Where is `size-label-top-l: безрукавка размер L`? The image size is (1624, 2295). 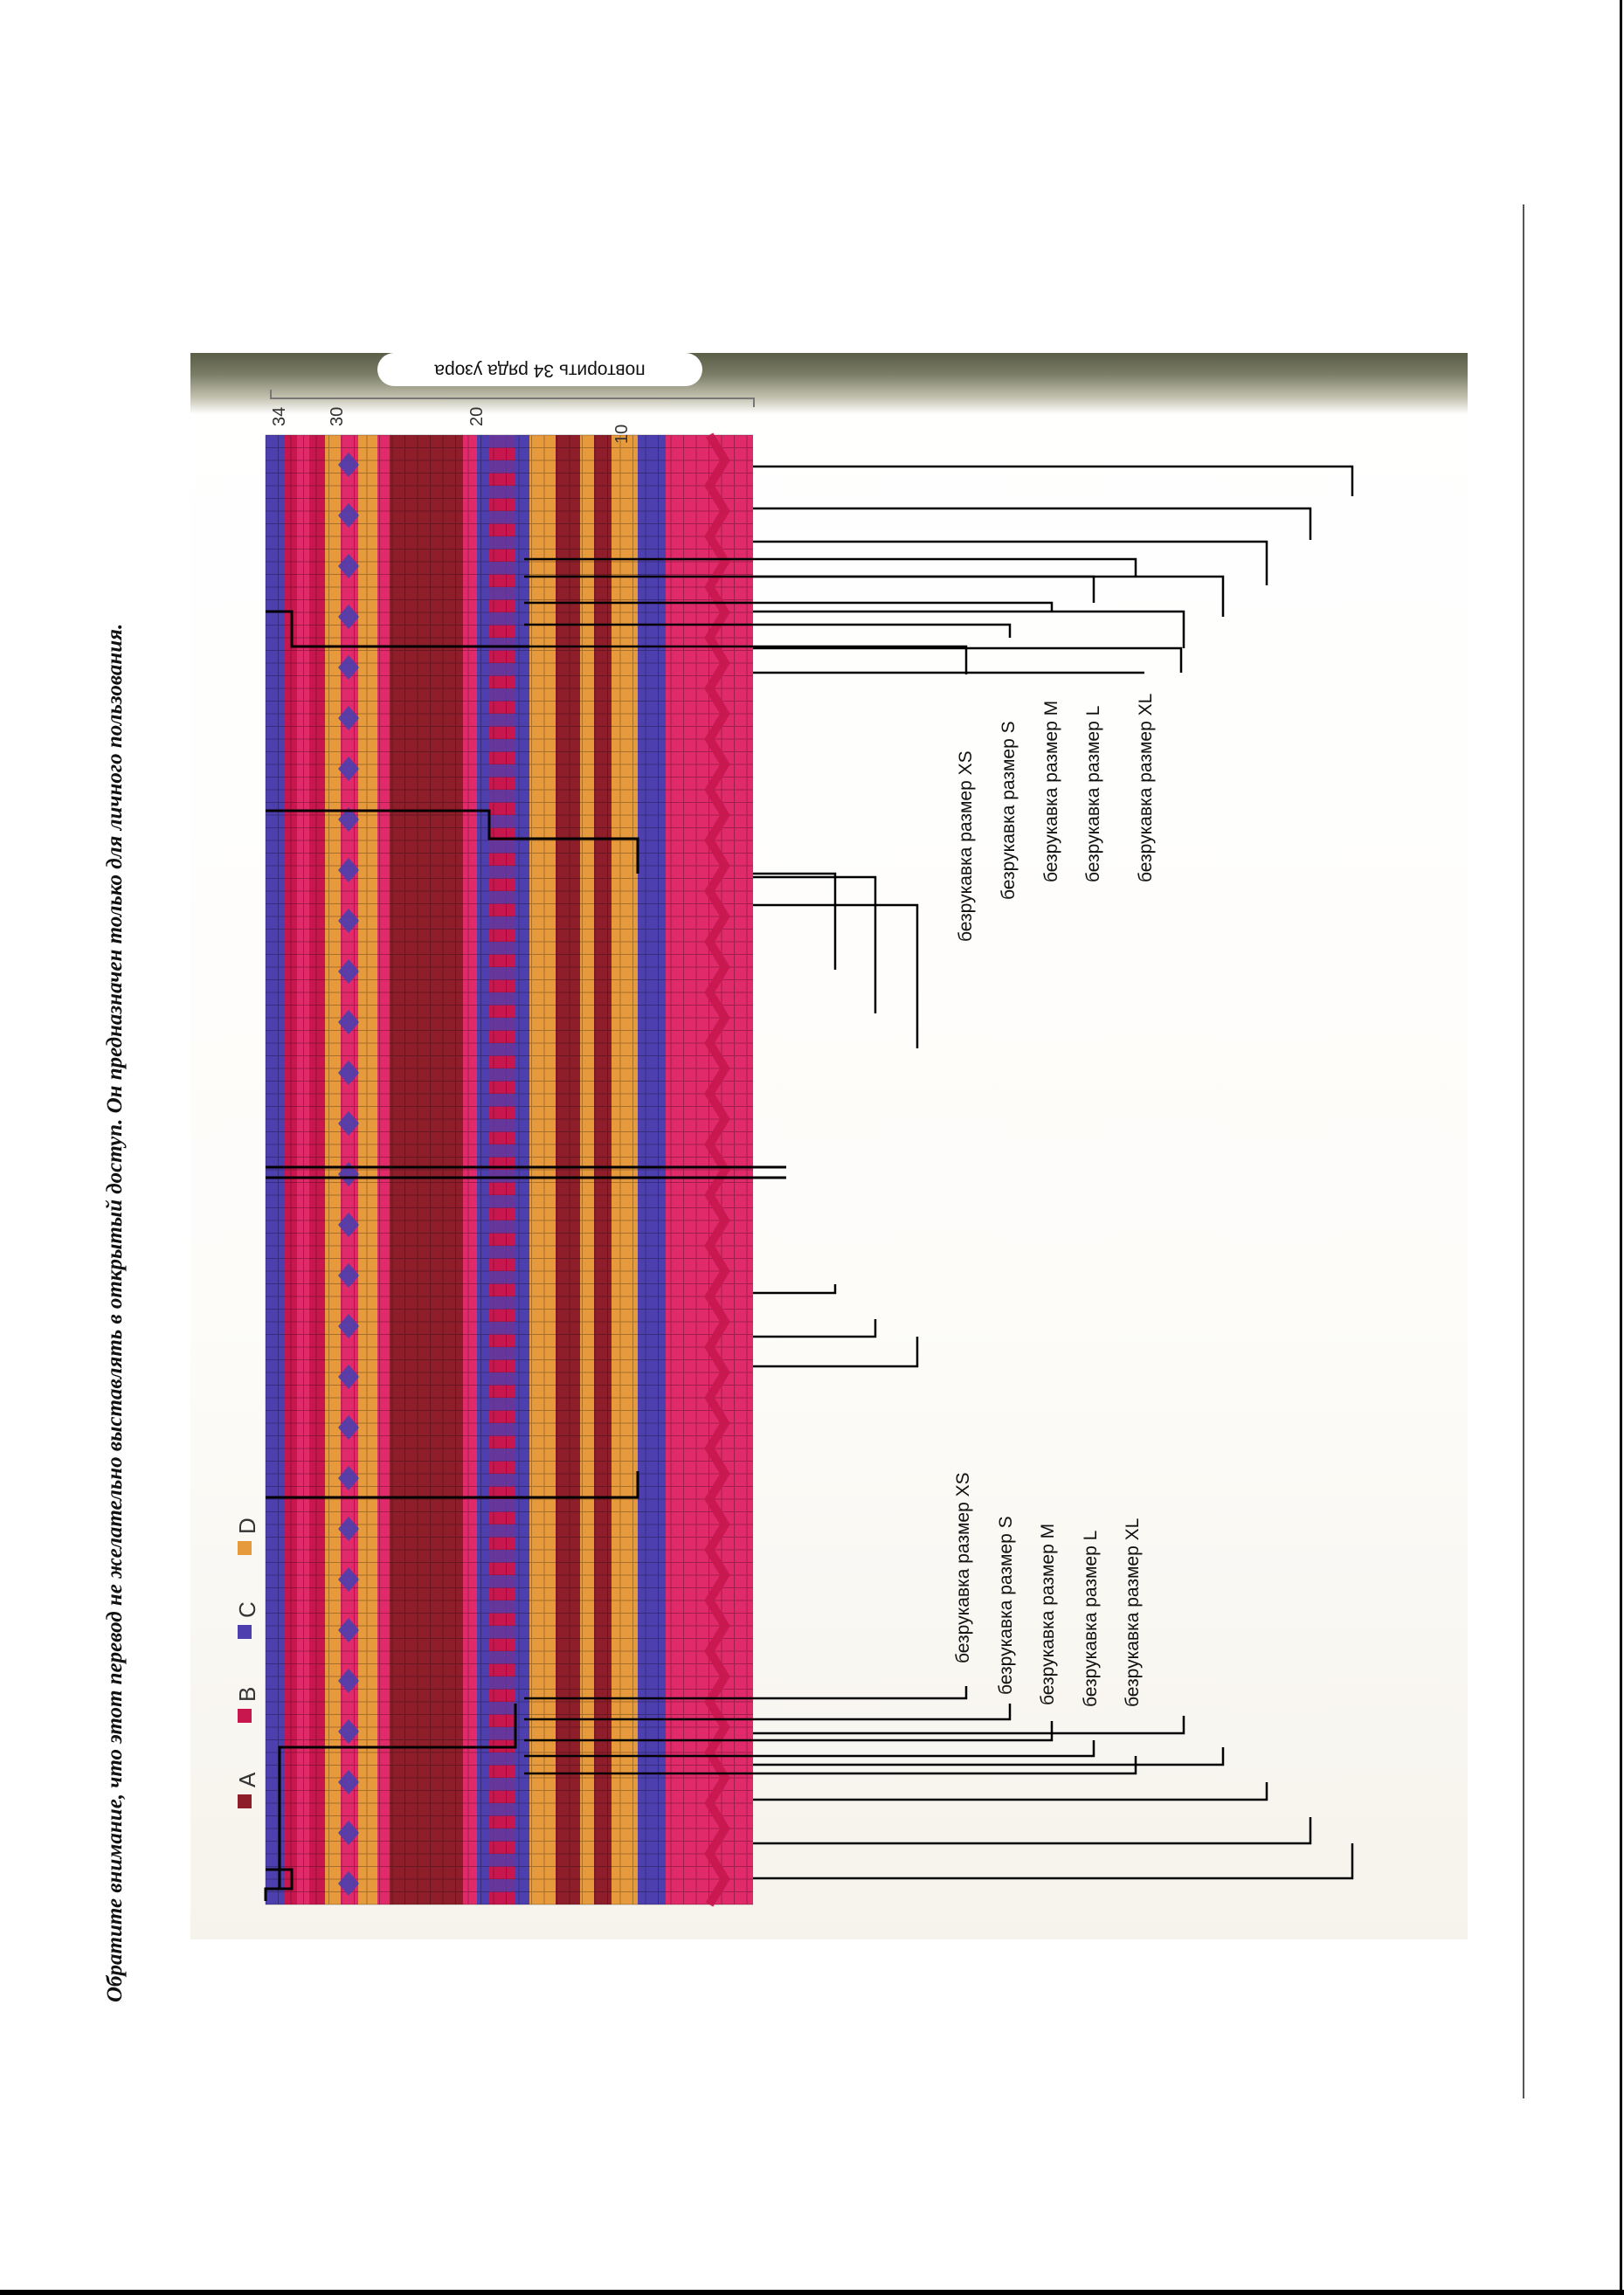 size-label-top-l: безрукавка размер L is located at coordinates (1093, 794).